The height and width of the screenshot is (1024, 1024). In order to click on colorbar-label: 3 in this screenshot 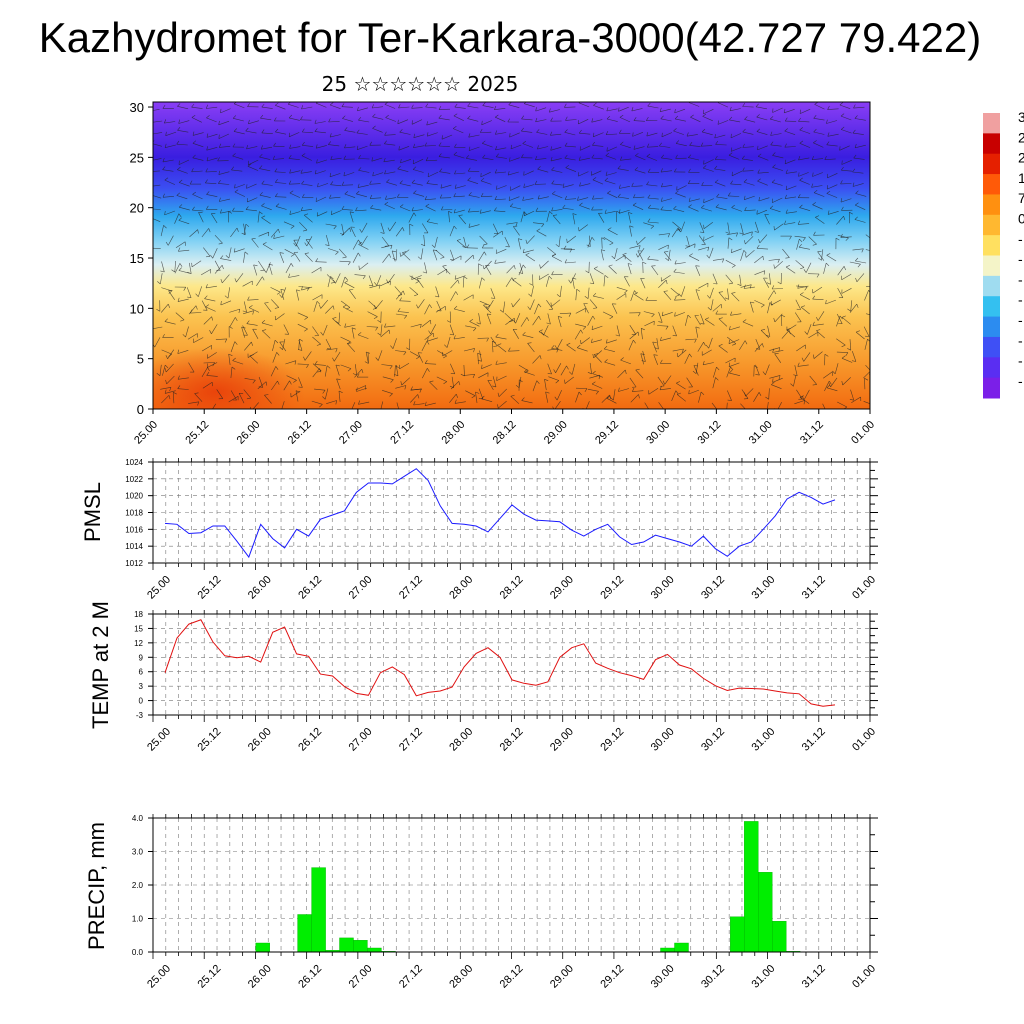, I will do `click(1021, 117)`.